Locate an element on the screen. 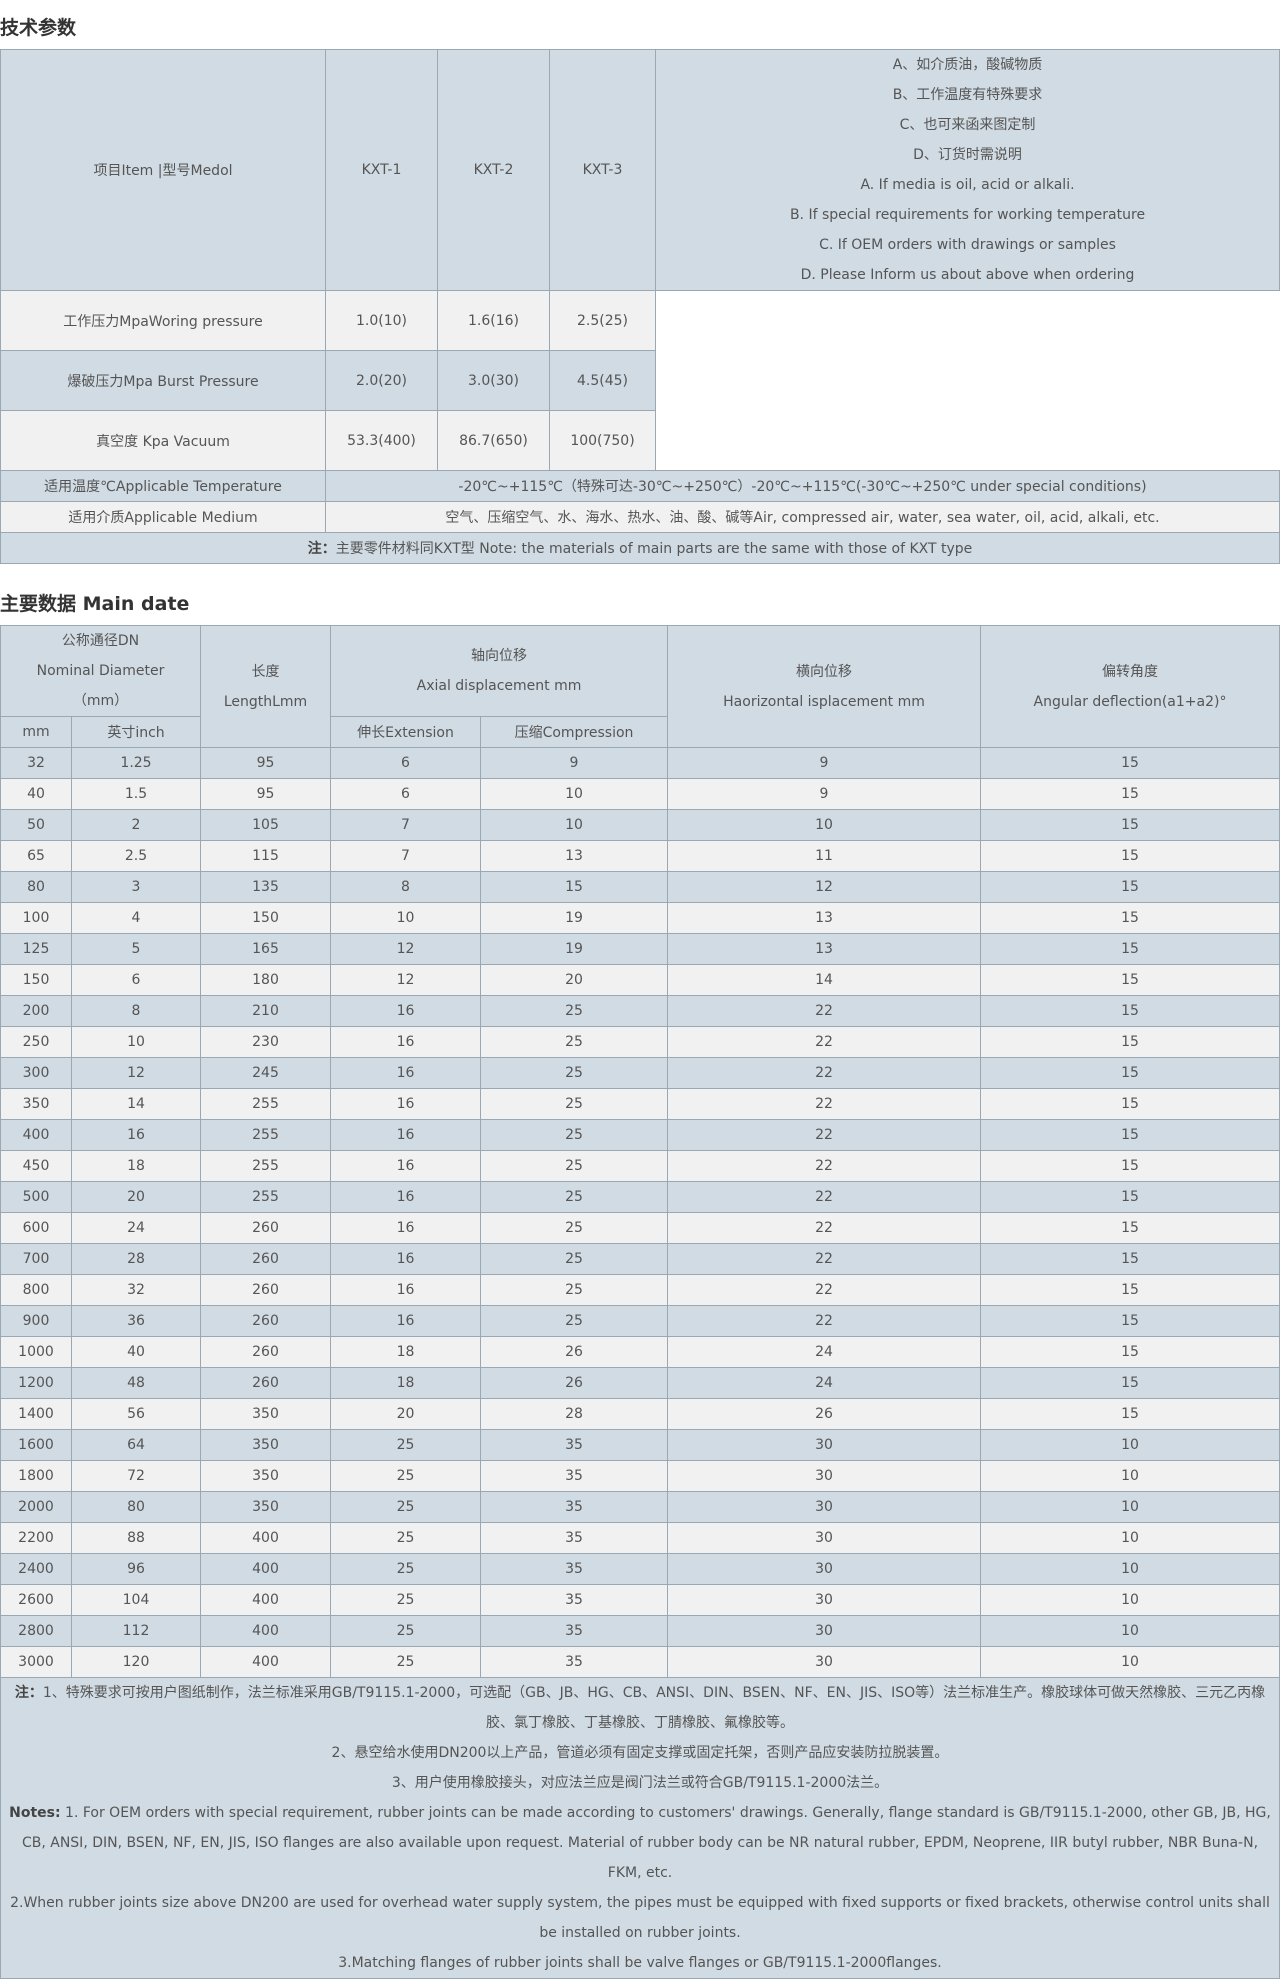 The image size is (1280, 1979). cell: 3000 is located at coordinates (36, 1662).